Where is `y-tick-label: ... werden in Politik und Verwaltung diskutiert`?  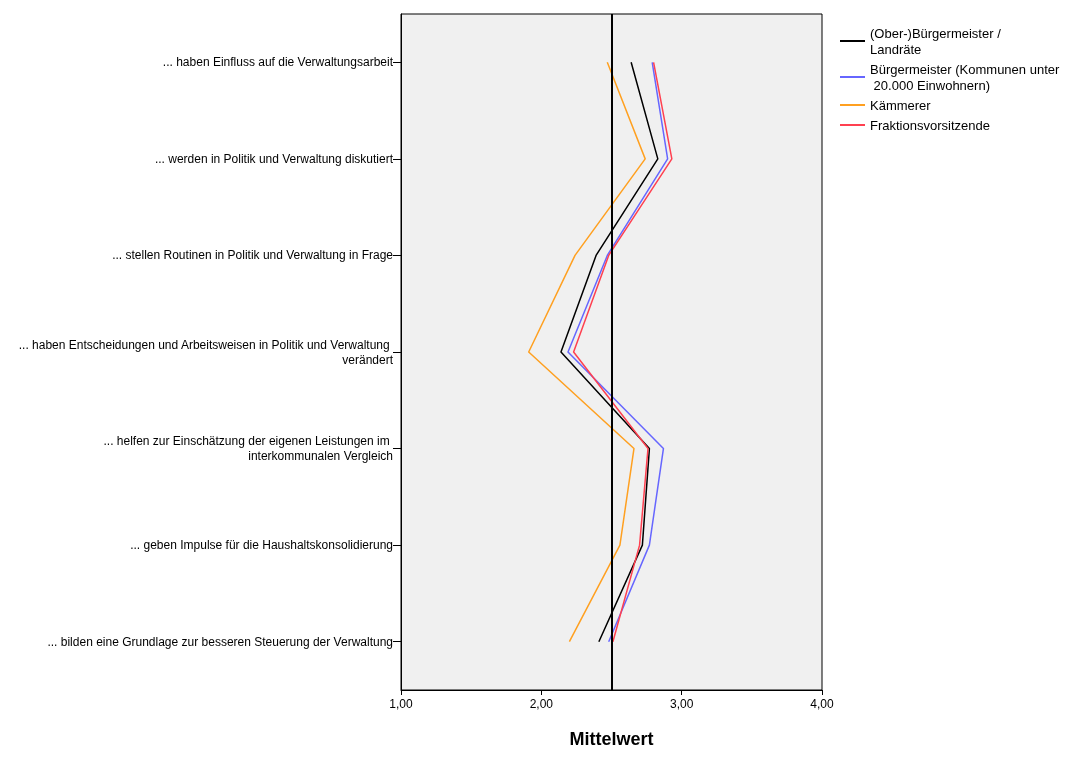
y-tick-label: ... werden in Politik und Verwaltung diskutiert is located at coordinates (274, 158).